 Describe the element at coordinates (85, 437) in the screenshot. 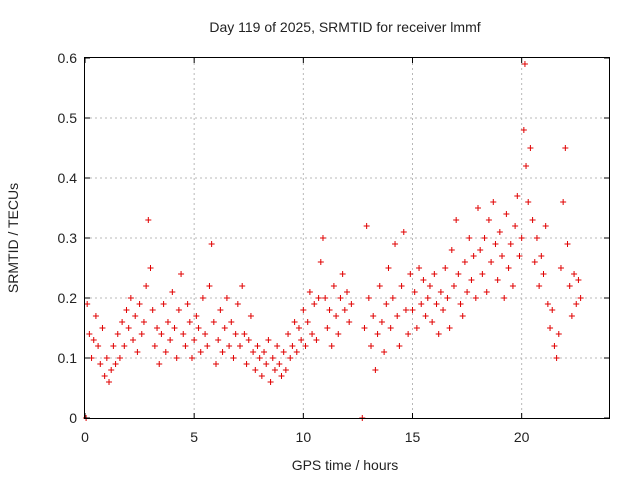

I see `x-tick-label-0: 0` at that location.